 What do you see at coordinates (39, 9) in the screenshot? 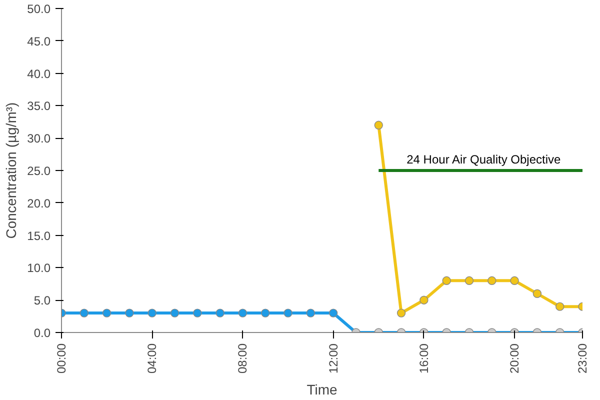
I see `y-tick-label: 50.0` at bounding box center [39, 9].